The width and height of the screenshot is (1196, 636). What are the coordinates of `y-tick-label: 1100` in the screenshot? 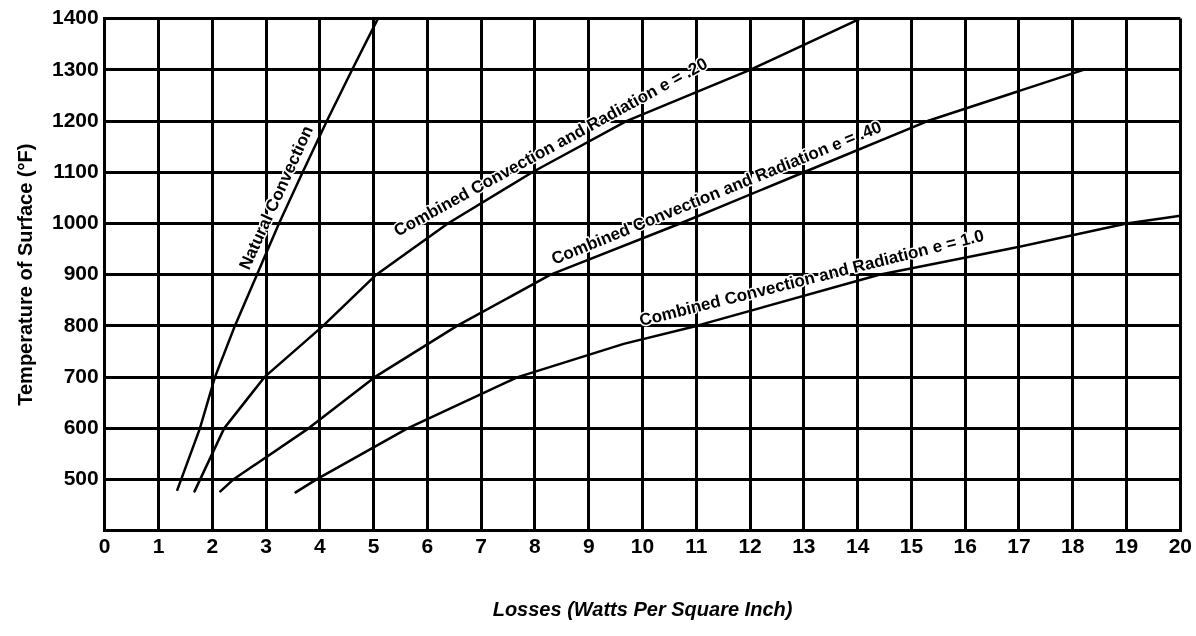 It's located at (76, 171).